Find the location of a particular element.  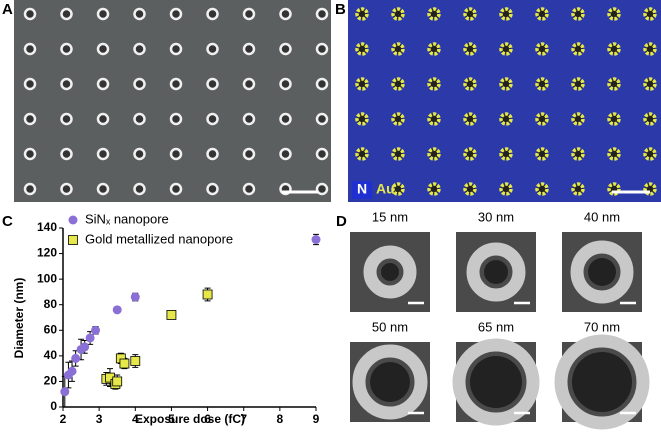

y-tick-label: 120 is located at coordinates (47, 253).